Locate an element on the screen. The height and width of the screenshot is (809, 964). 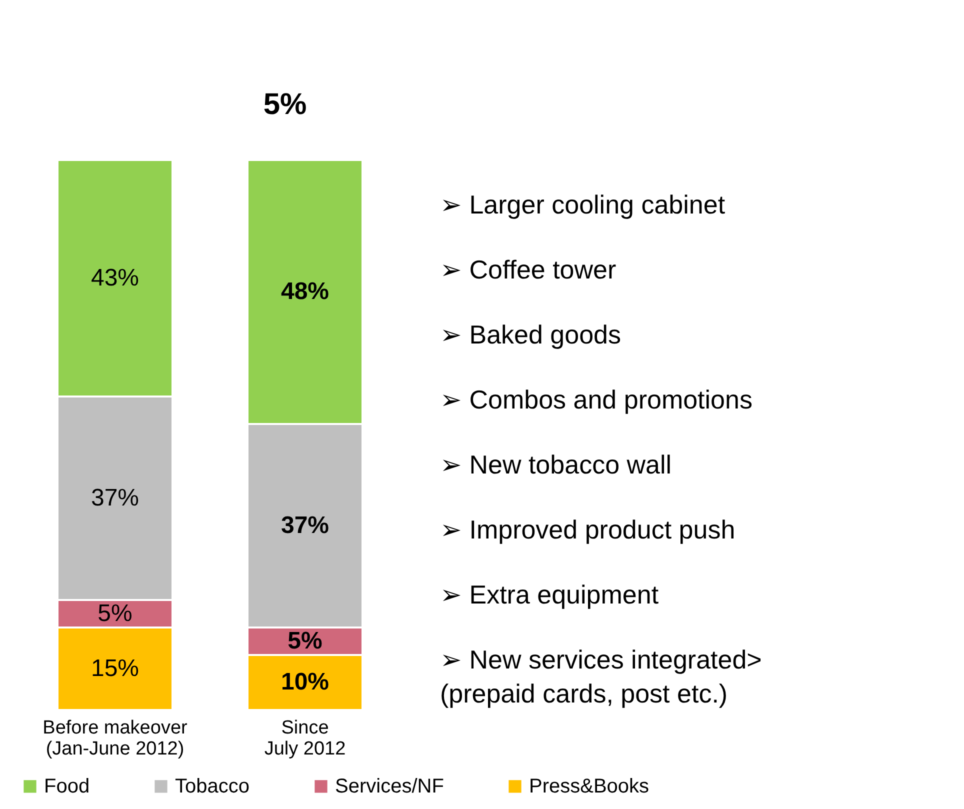
text: 5% is located at coordinates (285, 104).